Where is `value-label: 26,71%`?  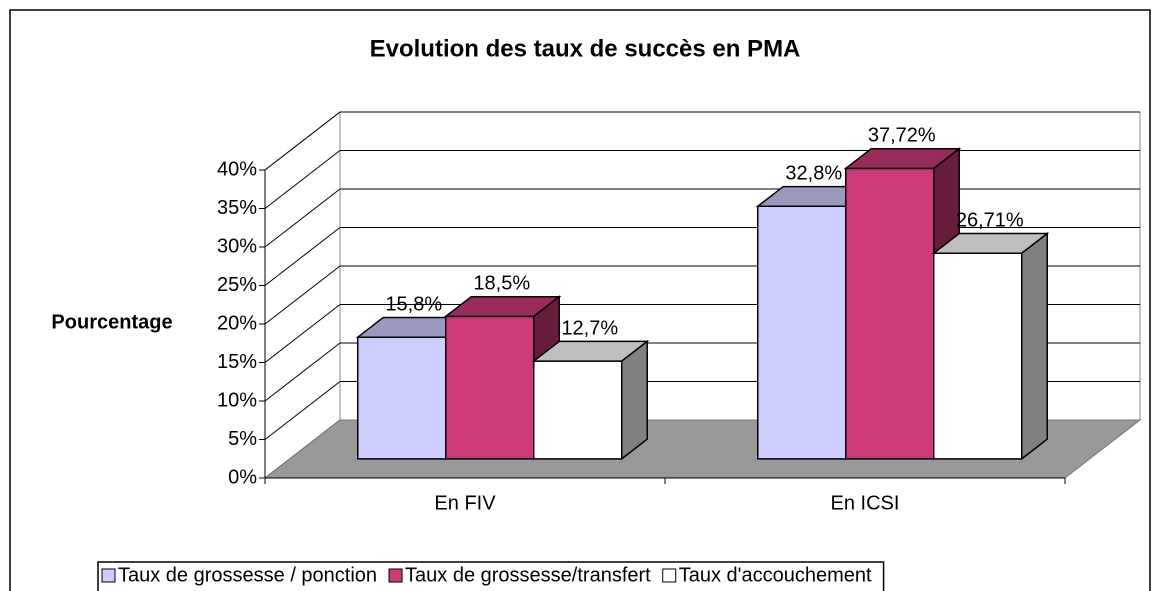 value-label: 26,71% is located at coordinates (990, 220).